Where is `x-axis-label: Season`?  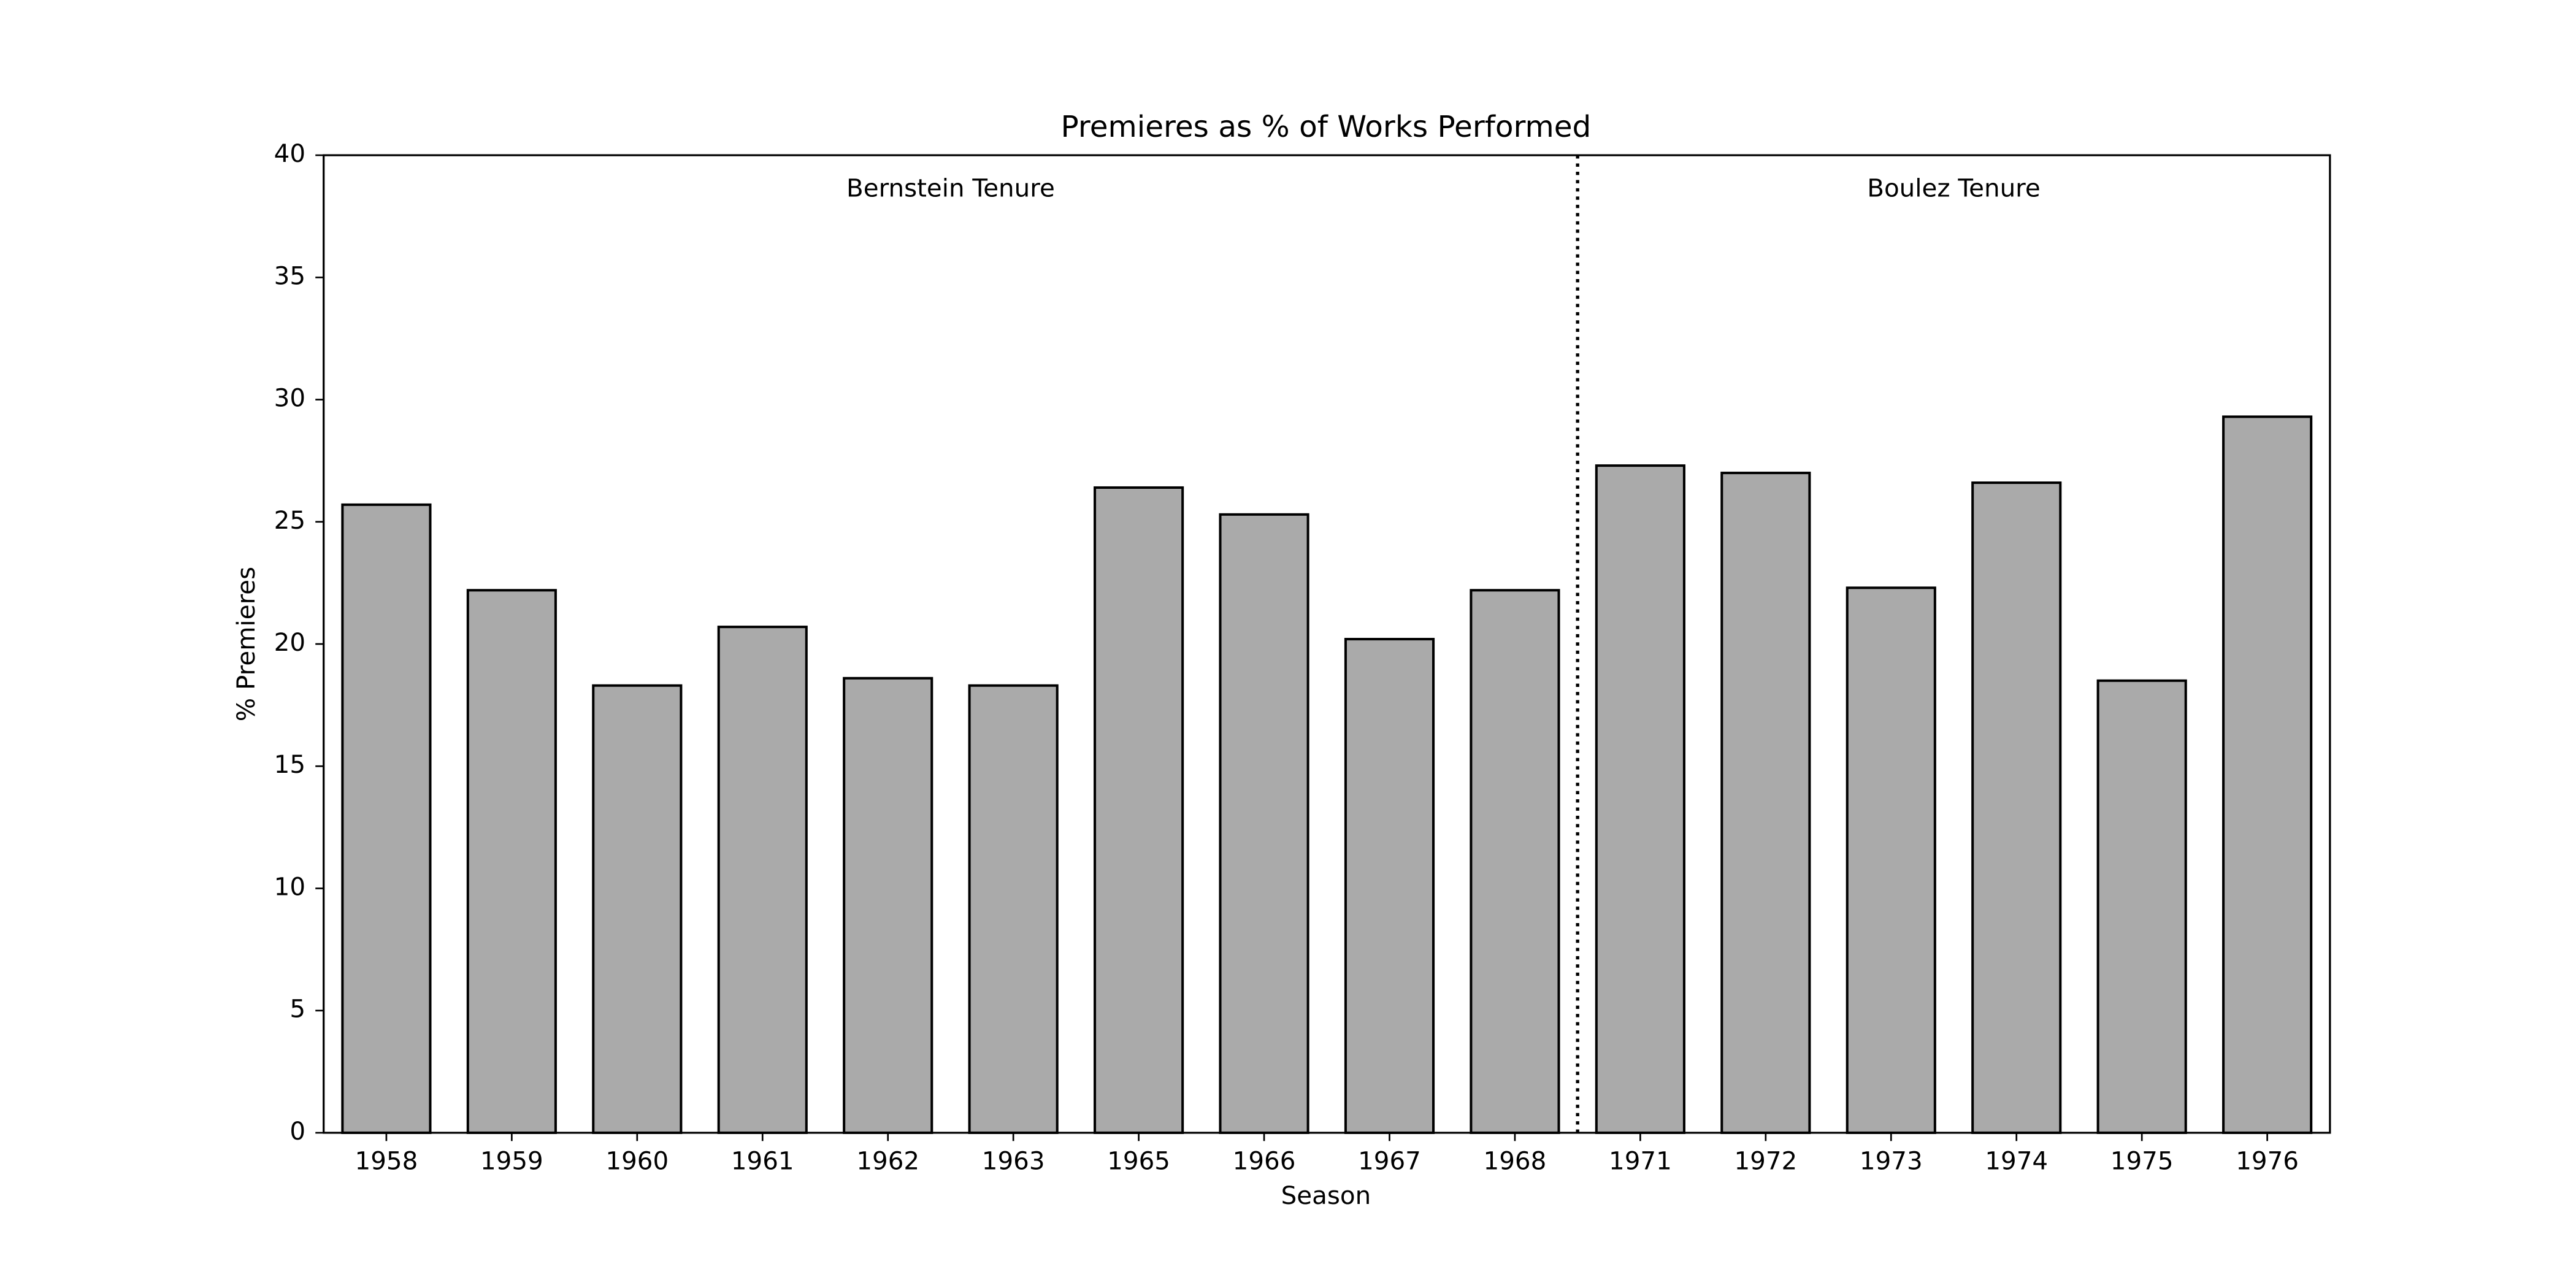
x-axis-label: Season is located at coordinates (1326, 1195).